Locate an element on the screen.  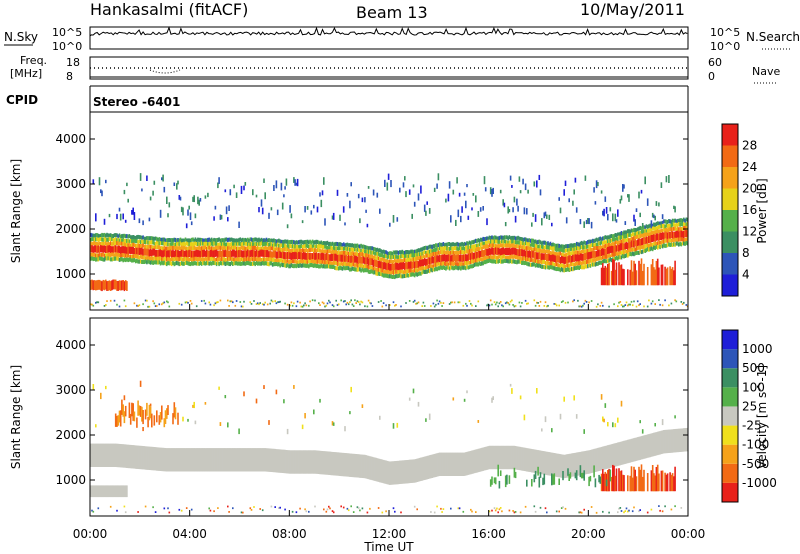
colorbar-frame is located at coordinates (730, 210).